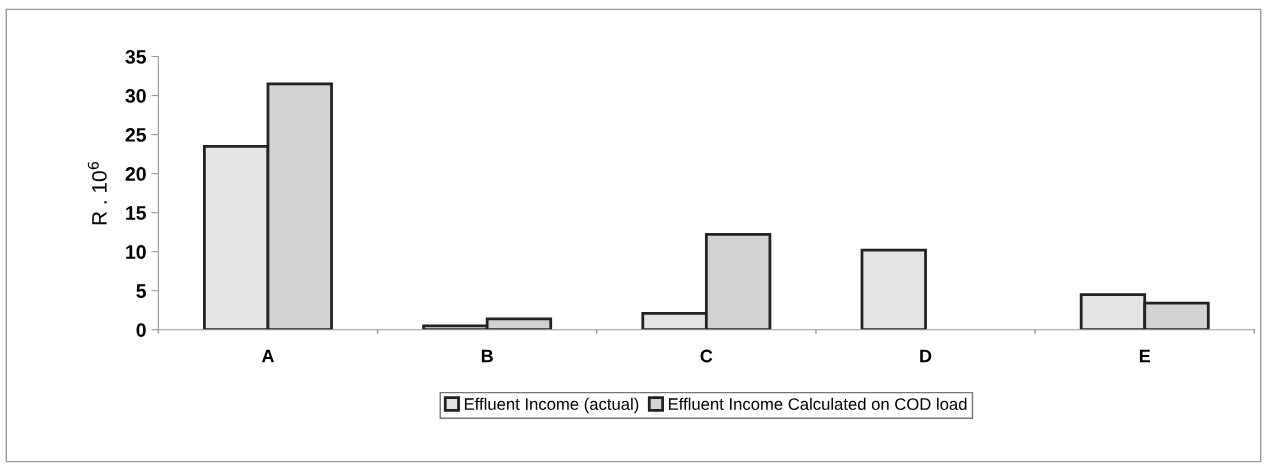  Describe the element at coordinates (136, 213) in the screenshot. I see `y-tick-label: 15` at that location.